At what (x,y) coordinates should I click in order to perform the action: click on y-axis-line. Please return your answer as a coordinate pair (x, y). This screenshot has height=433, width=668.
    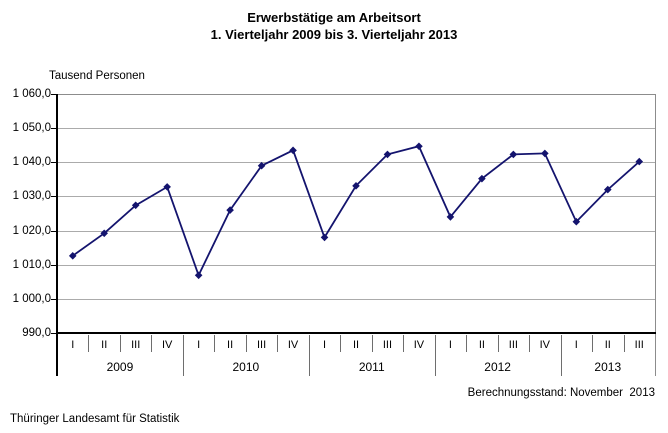
    Looking at the image, I should click on (57, 235).